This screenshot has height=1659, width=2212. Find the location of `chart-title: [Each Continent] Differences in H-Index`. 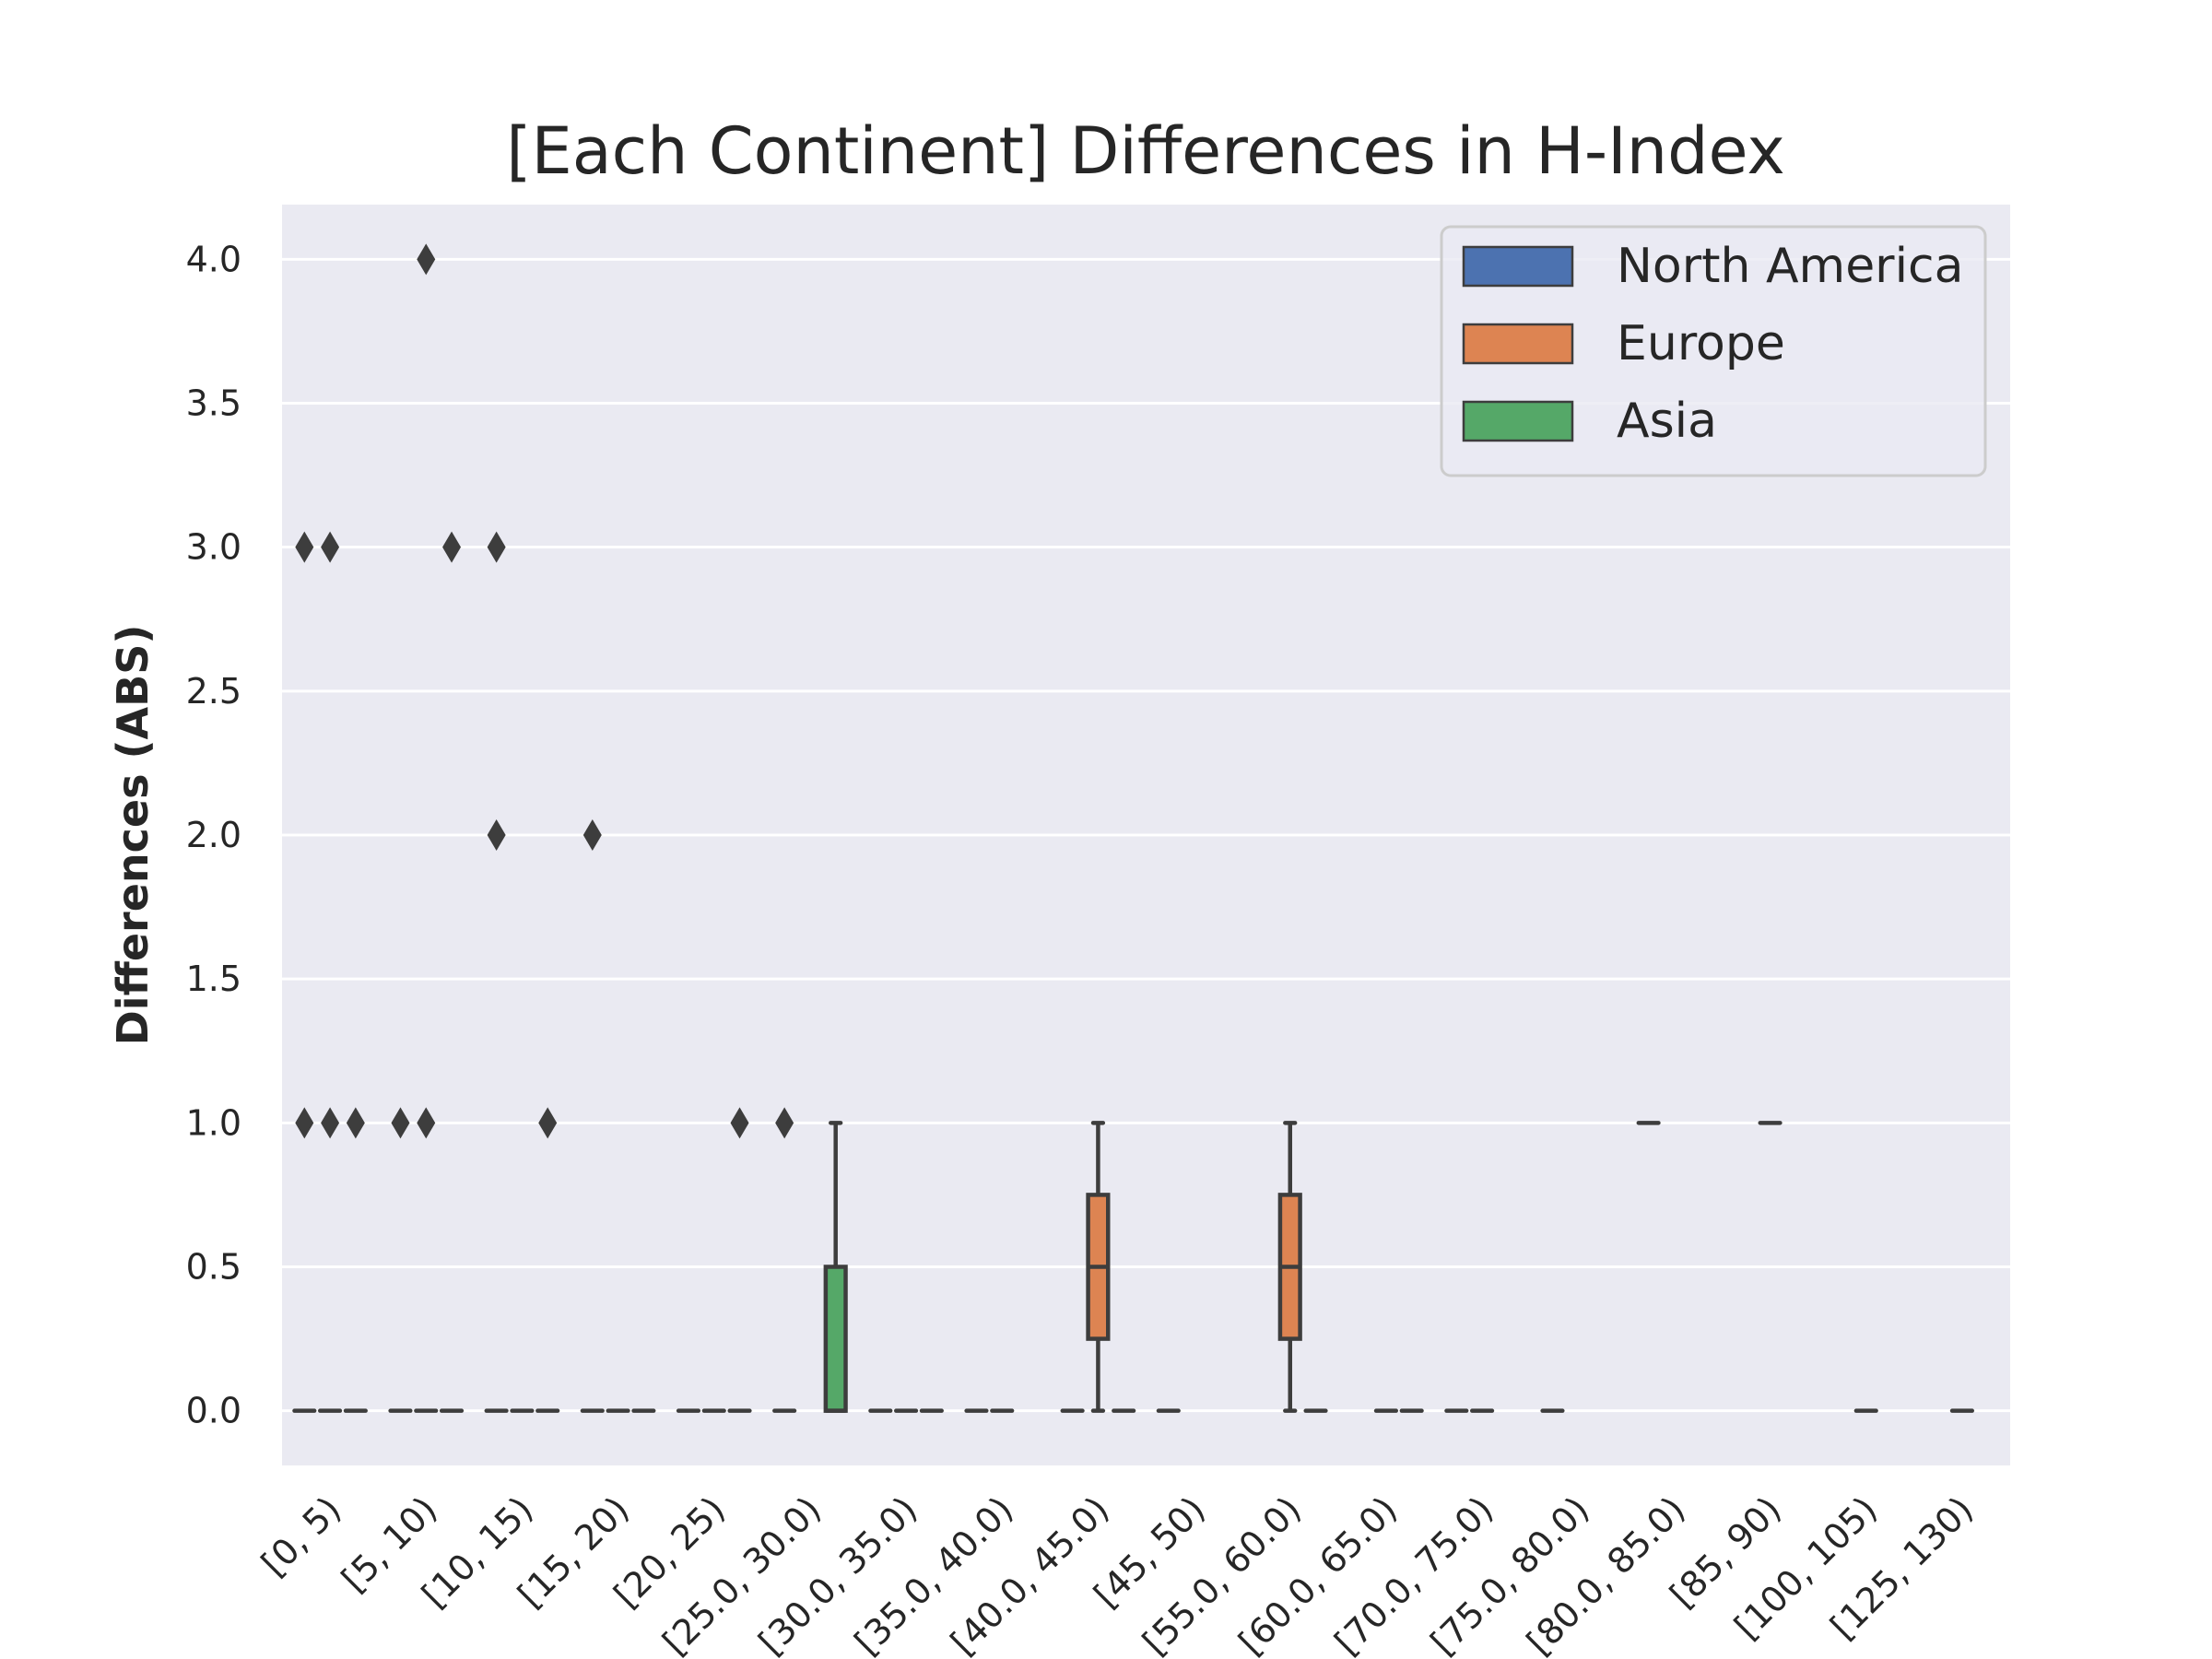

chart-title: [Each Continent] Differences in H-Index is located at coordinates (1145, 151).